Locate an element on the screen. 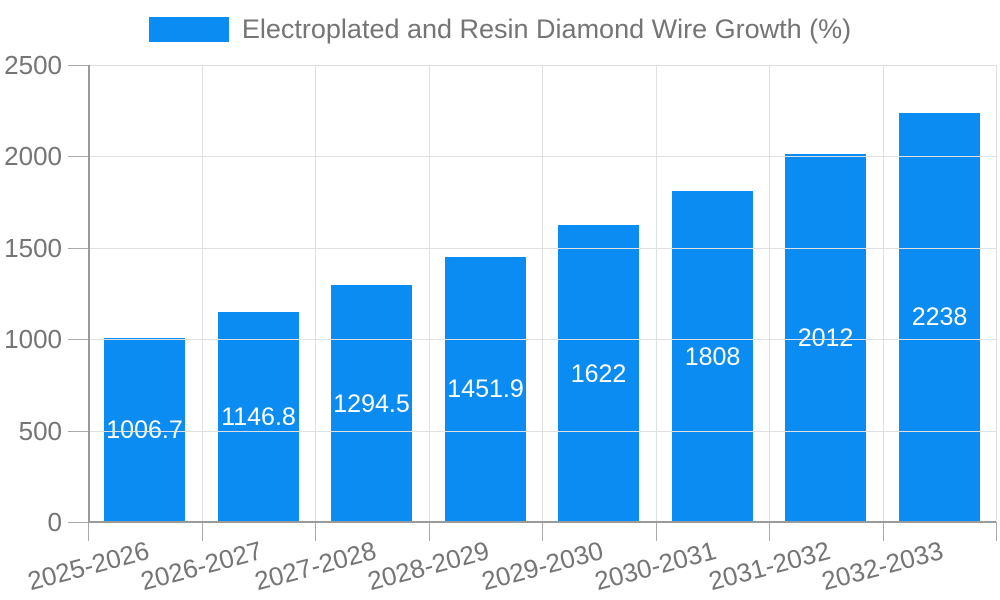  y-tick-label: 1000 is located at coordinates (33, 339).